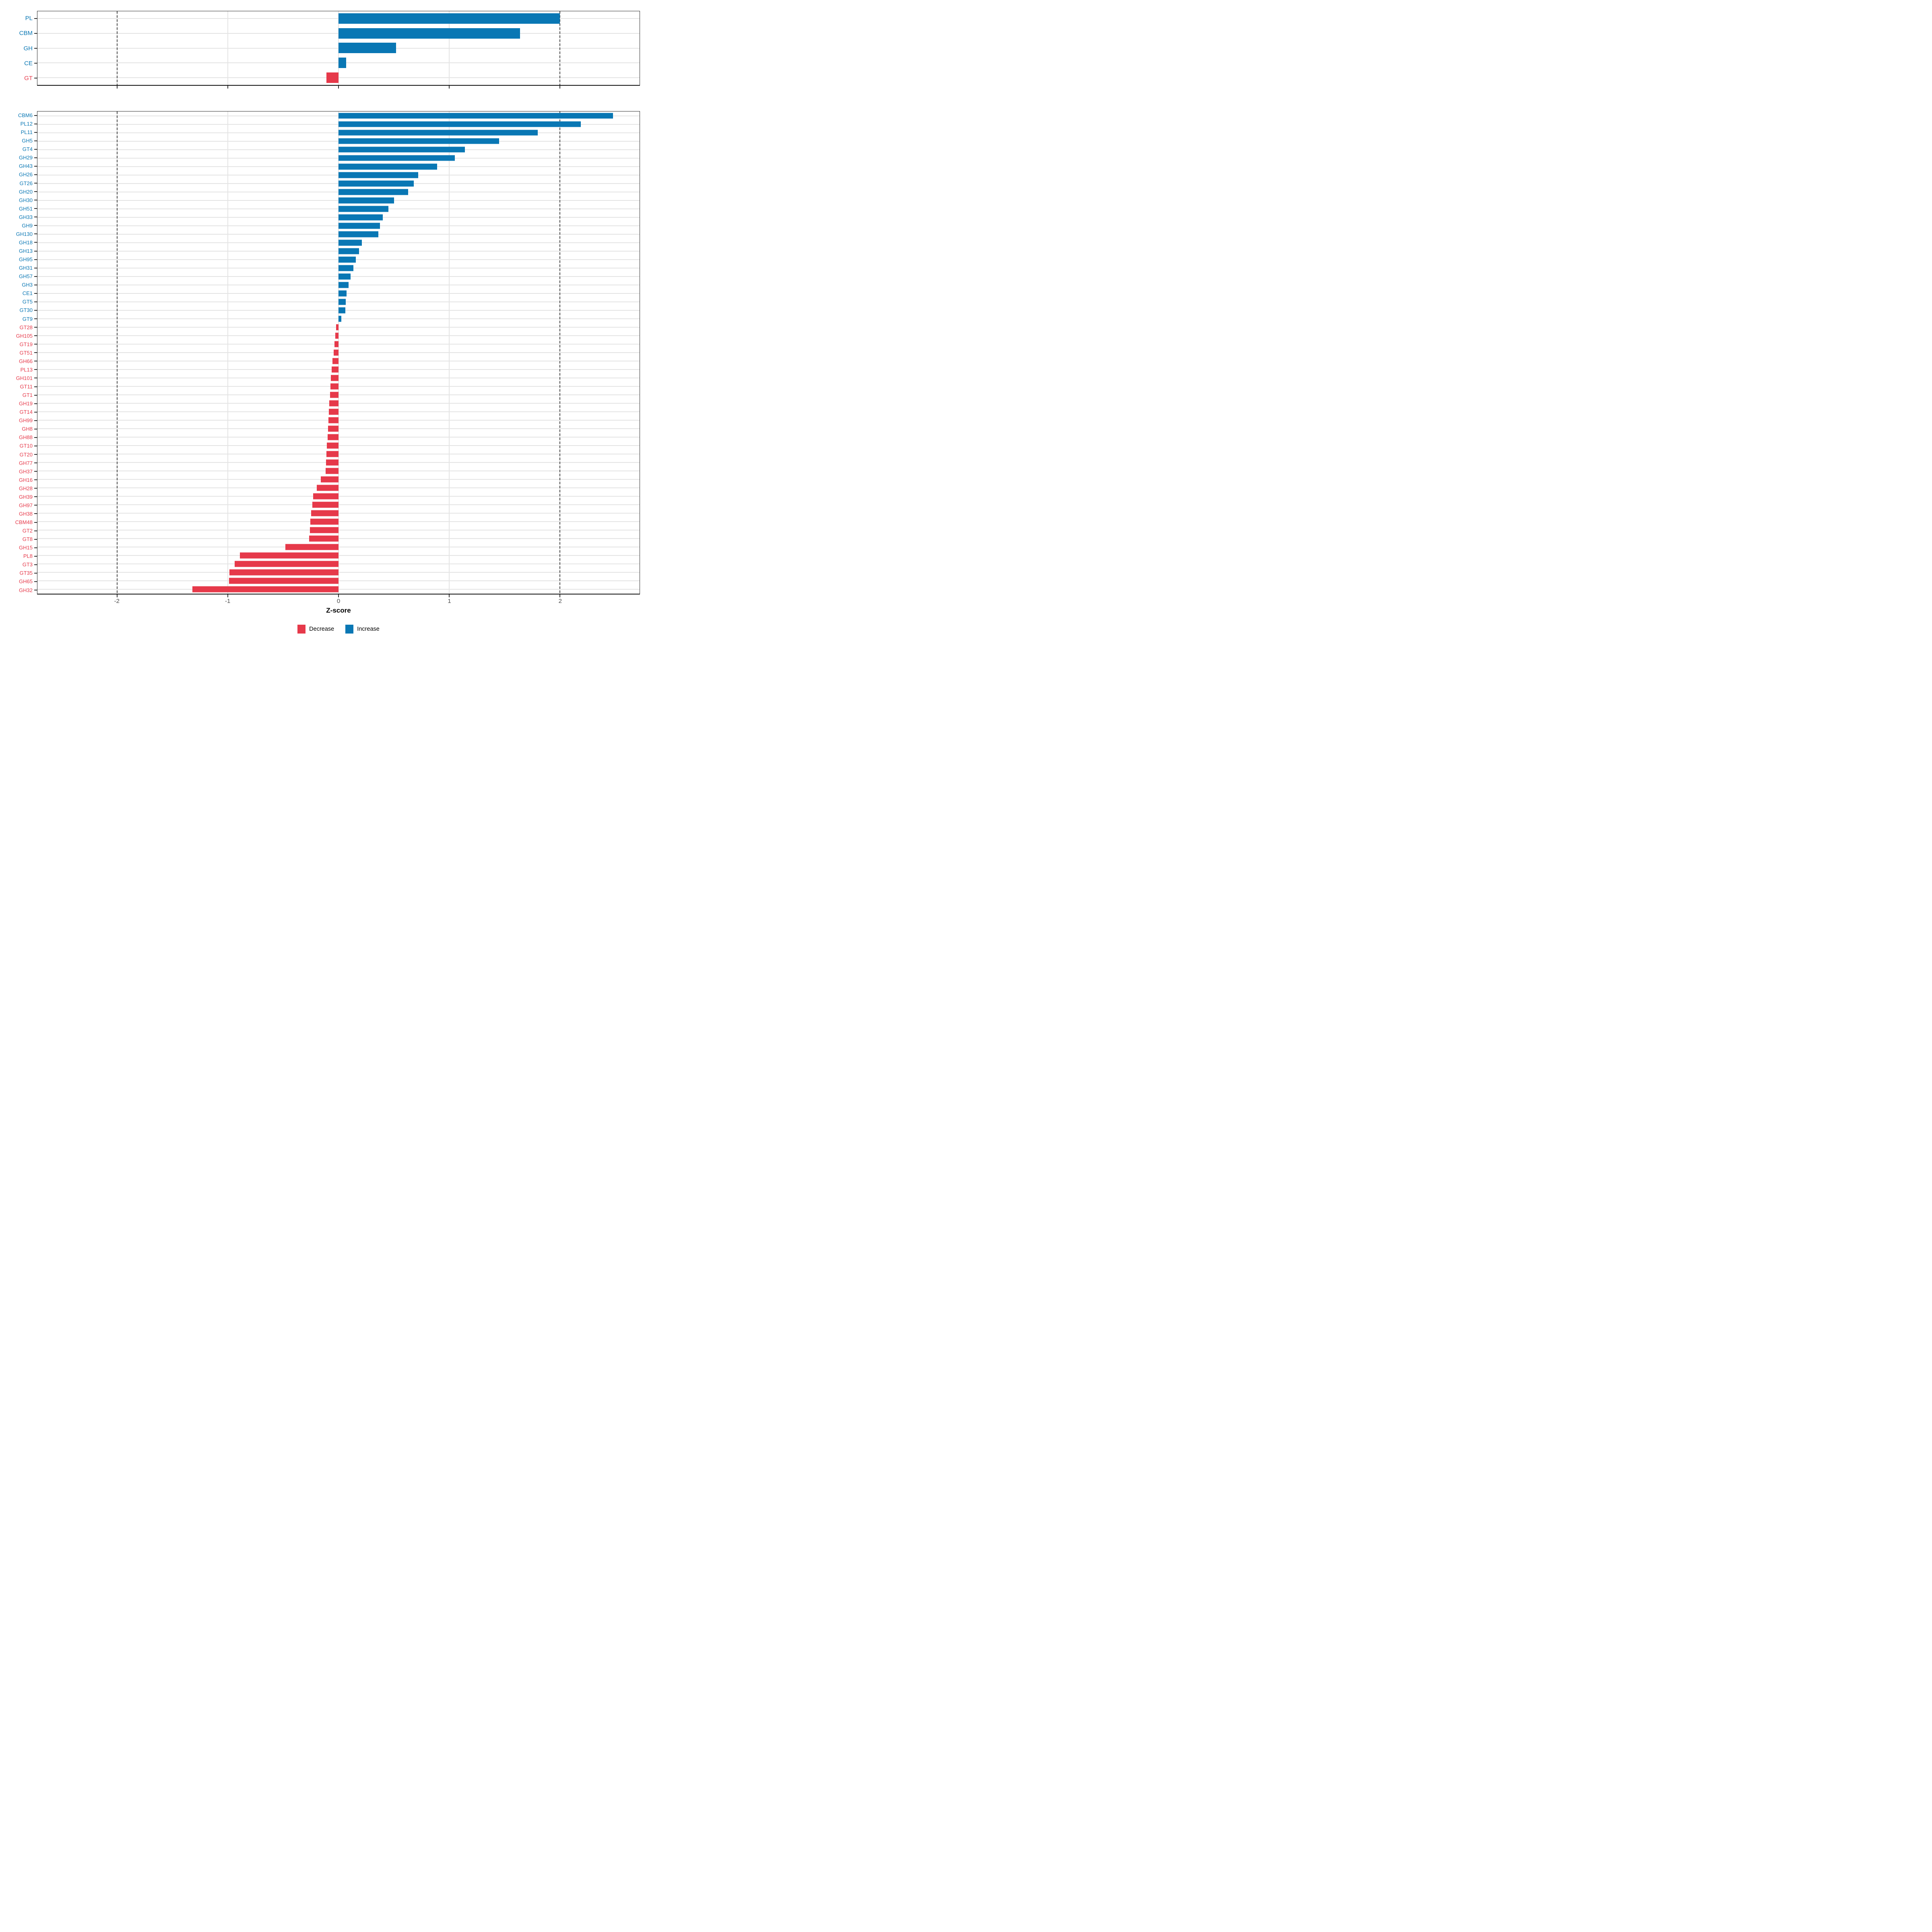 The width and height of the screenshot is (1932, 1932). I want to click on y-label-row: GH43, so click(18, 166).